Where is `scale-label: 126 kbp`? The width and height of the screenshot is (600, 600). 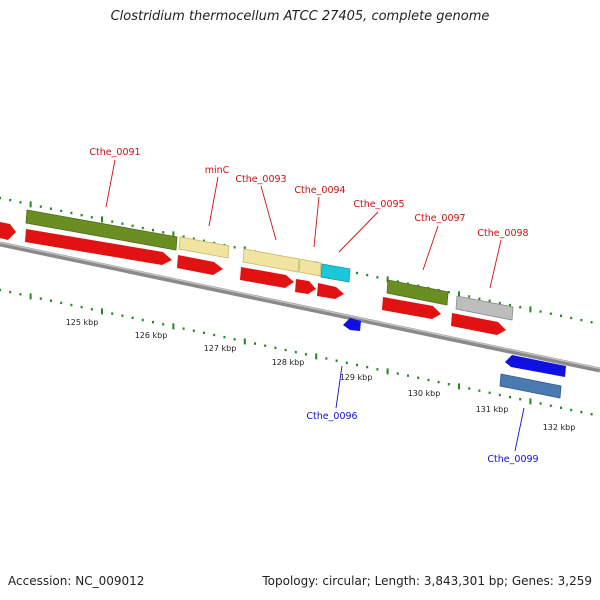 scale-label: 126 kbp is located at coordinates (151, 335).